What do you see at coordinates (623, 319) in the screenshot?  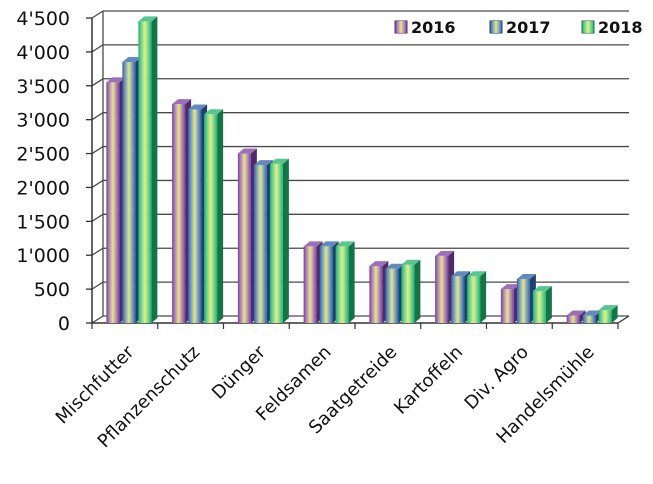 I see `floor-right-edge` at bounding box center [623, 319].